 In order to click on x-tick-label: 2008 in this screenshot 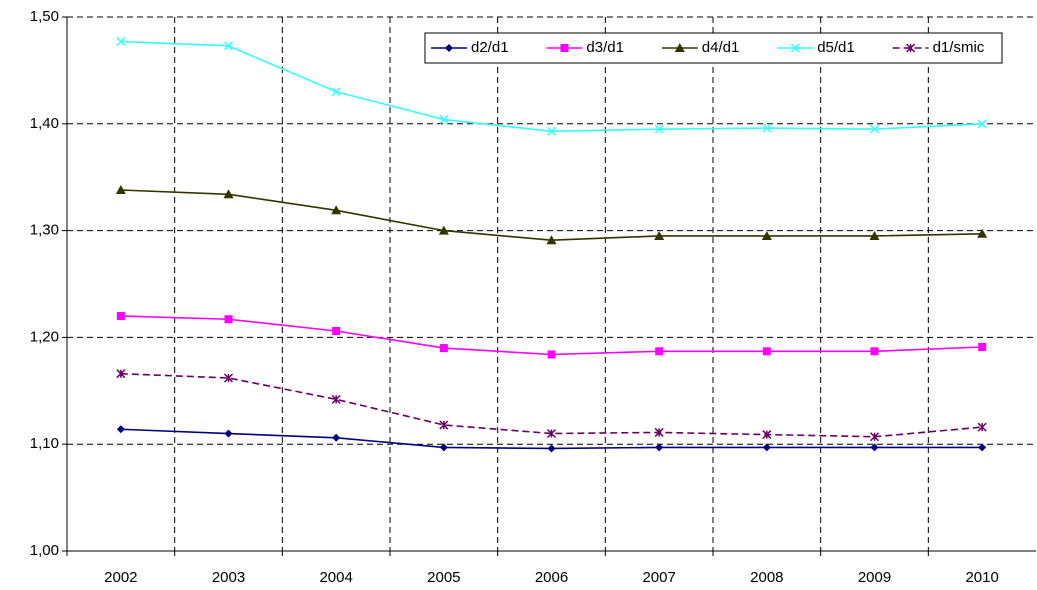, I will do `click(766, 577)`.